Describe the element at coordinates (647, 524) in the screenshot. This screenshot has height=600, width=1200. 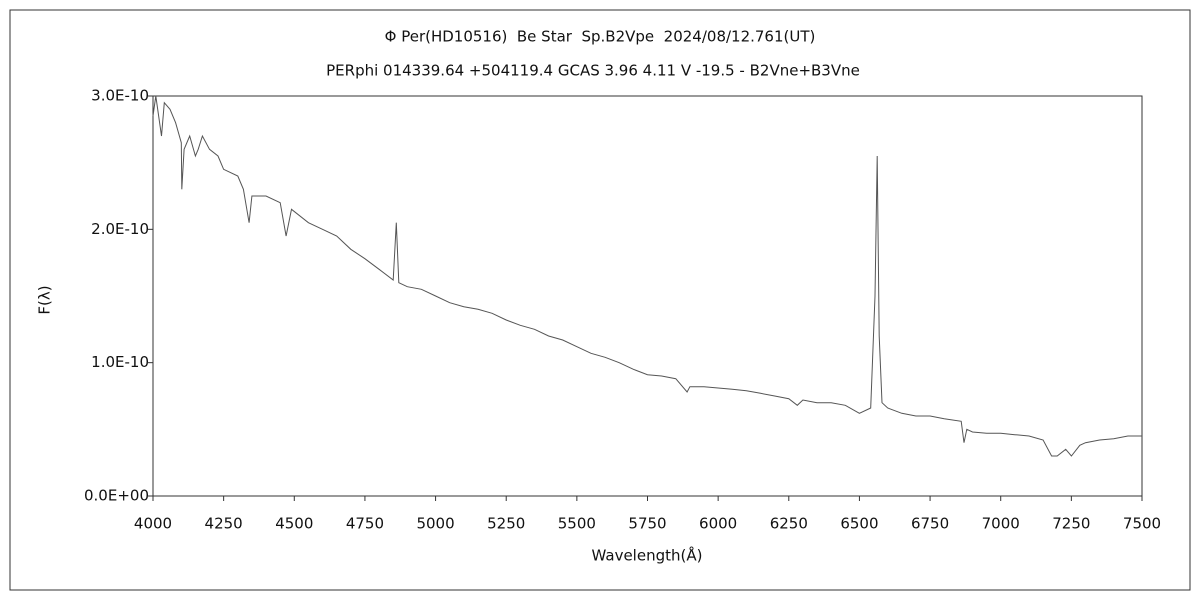
I see `x-tick-label: 5750` at that location.